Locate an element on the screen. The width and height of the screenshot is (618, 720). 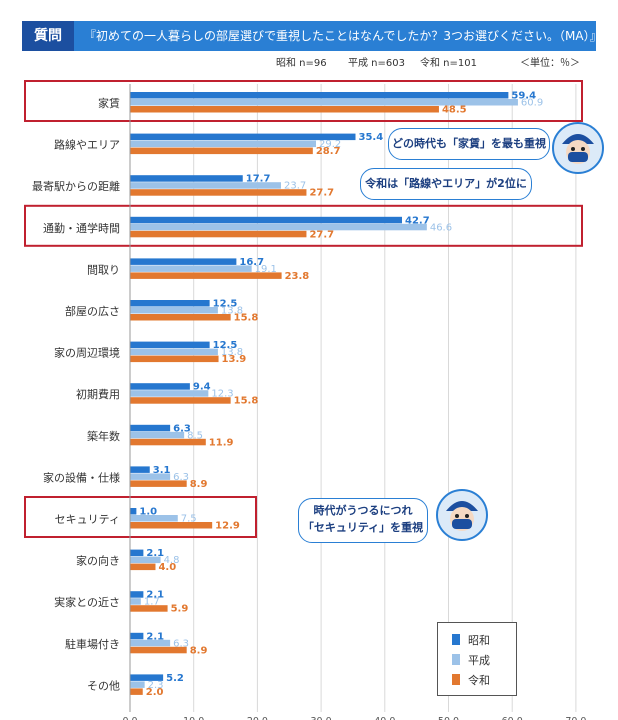
data-label: 48.5 is located at coordinates (454, 110).